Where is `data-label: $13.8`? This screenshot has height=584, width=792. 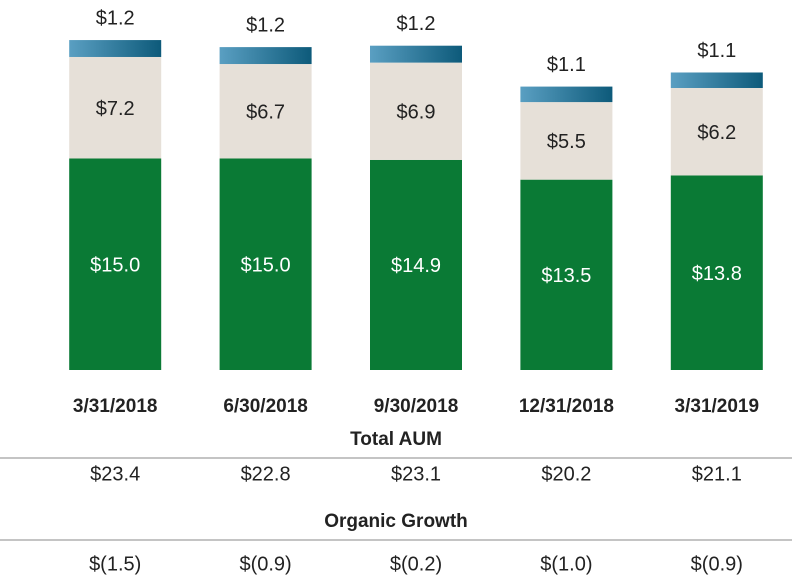 data-label: $13.8 is located at coordinates (717, 274).